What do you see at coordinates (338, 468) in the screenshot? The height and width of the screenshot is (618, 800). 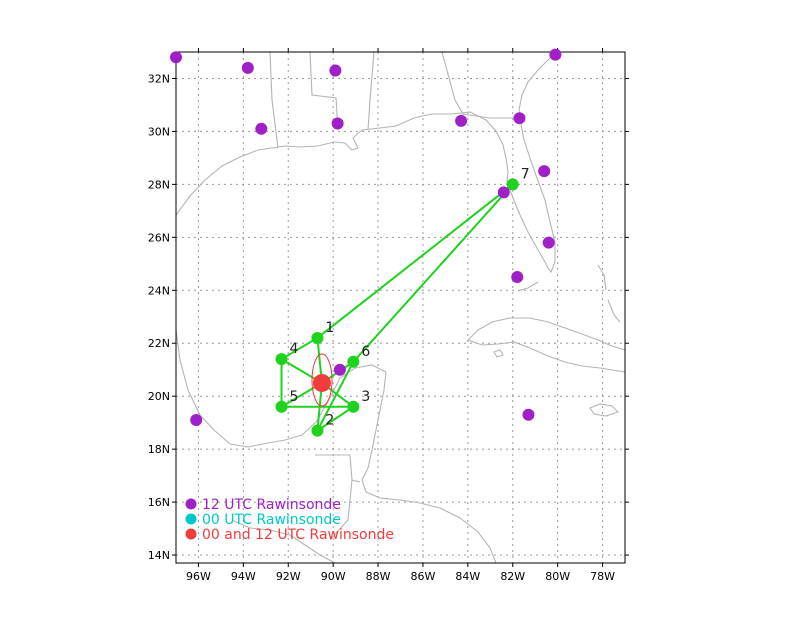 I see `border-mexico-guatemala` at bounding box center [338, 468].